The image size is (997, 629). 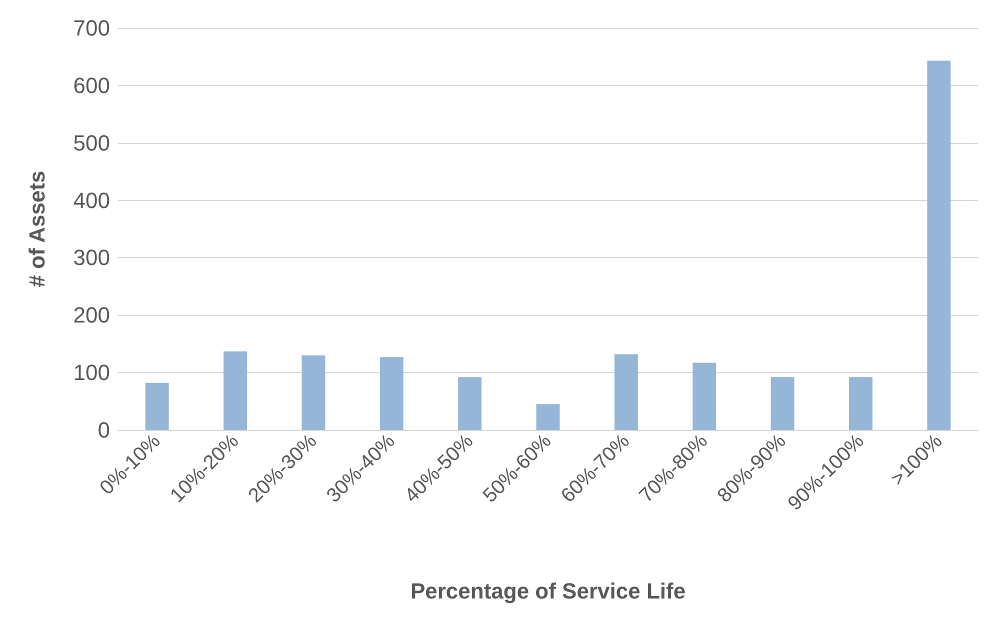 What do you see at coordinates (91, 85) in the screenshot?
I see `y-tick-label: 600` at bounding box center [91, 85].